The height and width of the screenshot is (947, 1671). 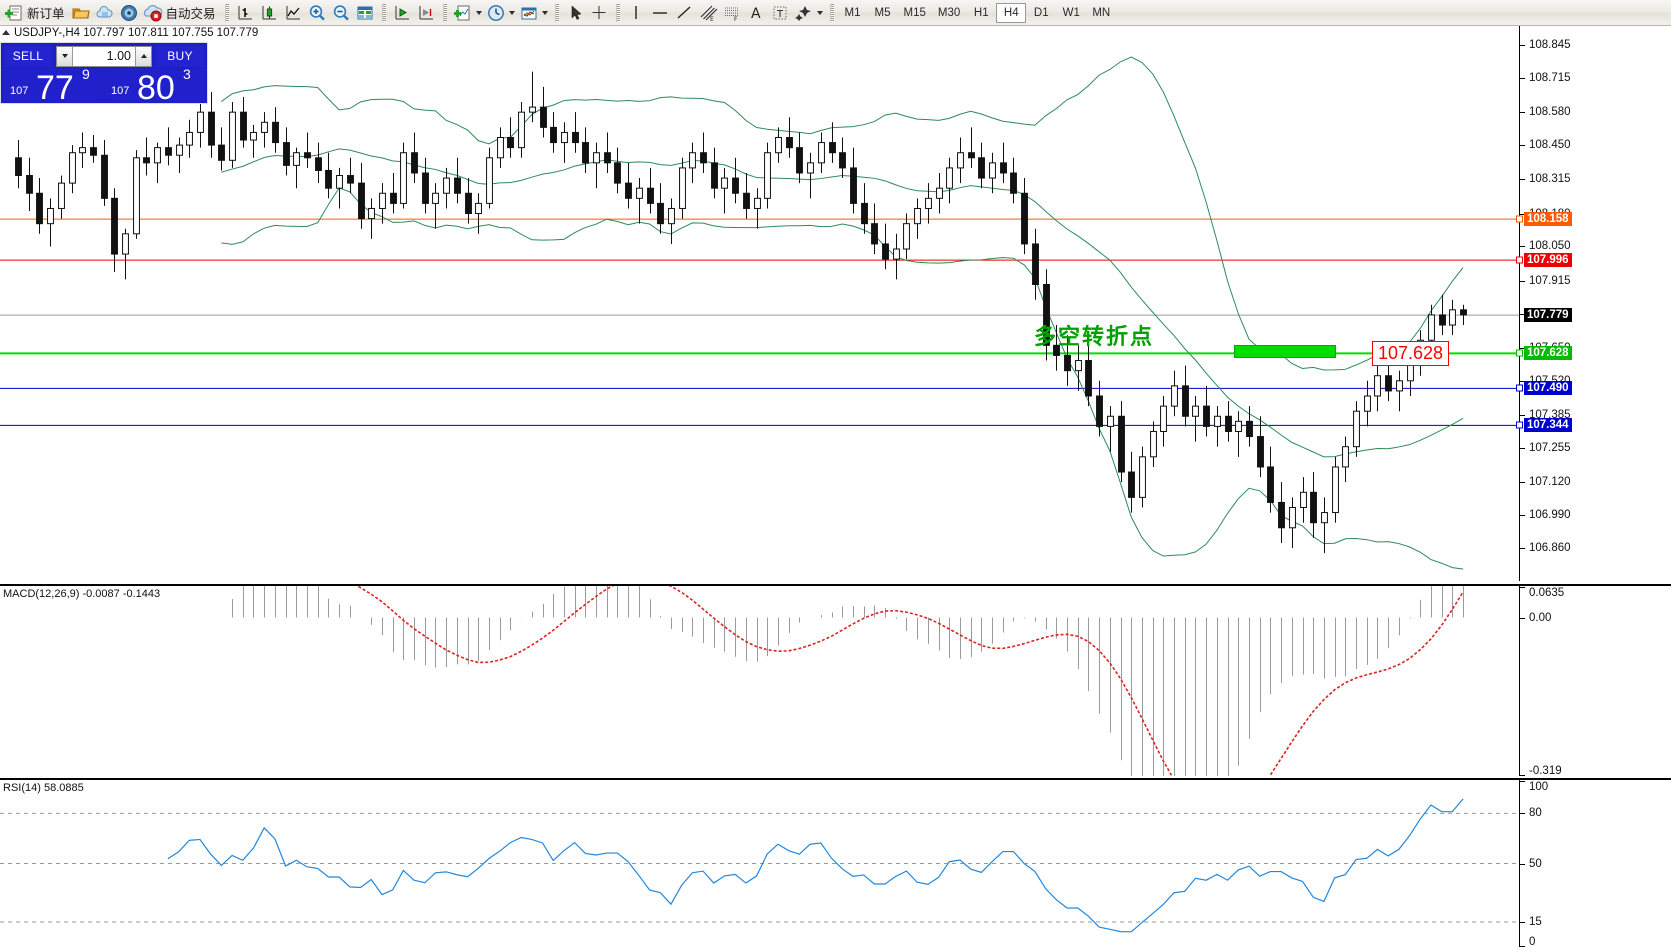 I want to click on grid-icon, so click(x=365, y=13).